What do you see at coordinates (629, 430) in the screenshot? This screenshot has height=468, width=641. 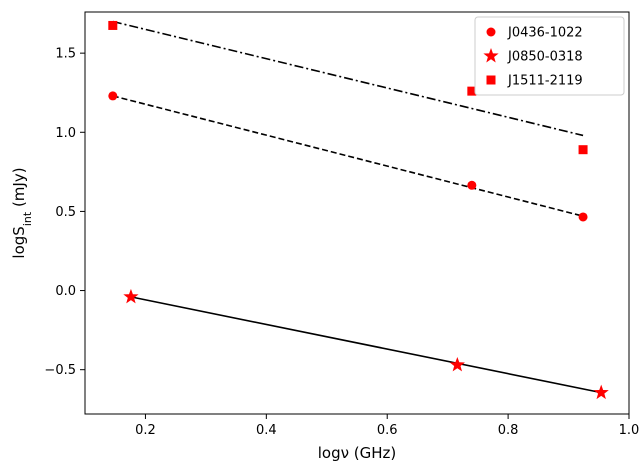 I see `x-tick-label: 1.0` at bounding box center [629, 430].